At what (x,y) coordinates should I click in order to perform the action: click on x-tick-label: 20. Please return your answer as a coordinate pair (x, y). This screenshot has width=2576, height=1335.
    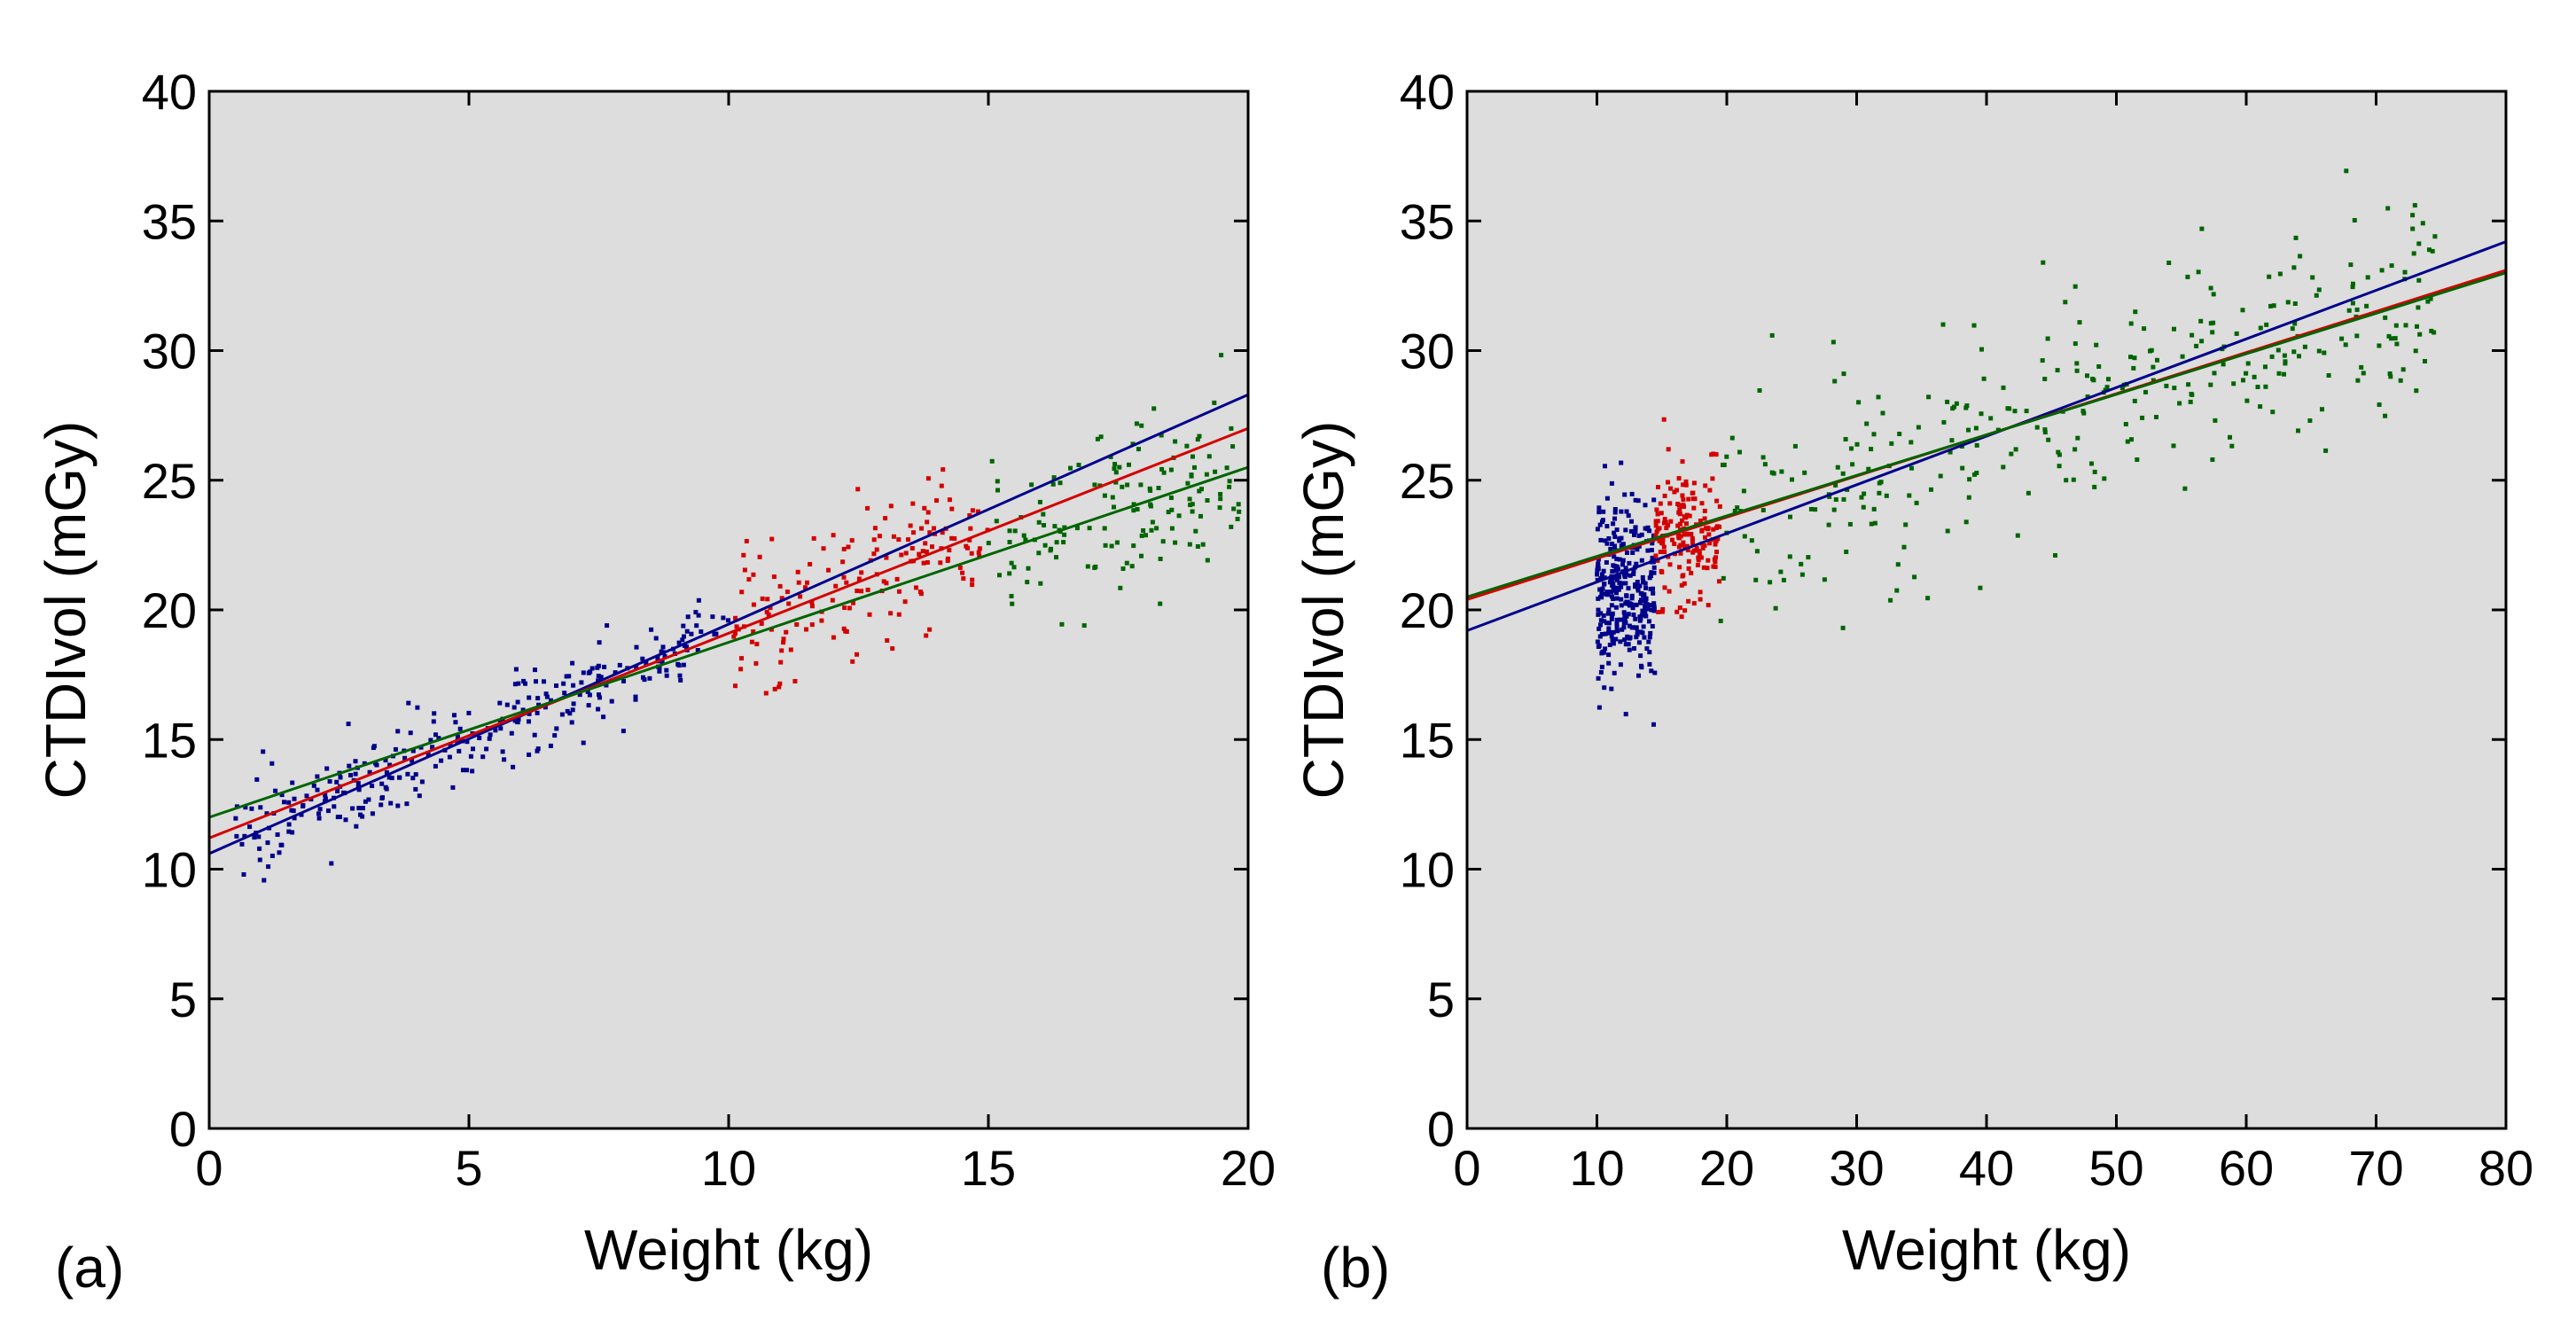
    Looking at the image, I should click on (1726, 1168).